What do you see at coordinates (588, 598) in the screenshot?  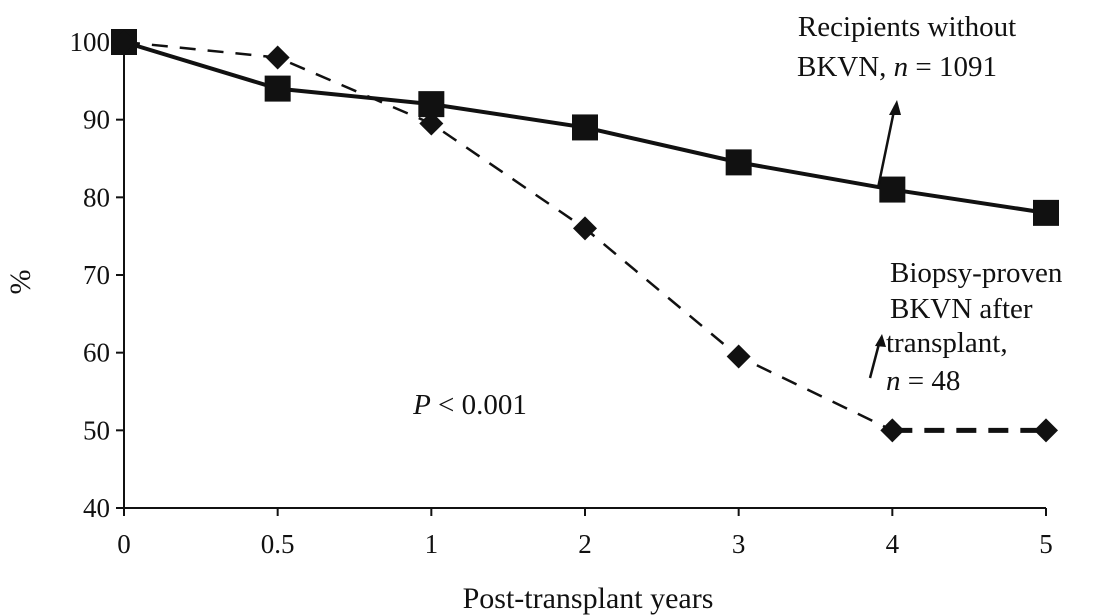 I see `x-axis-title: Post-transplant years` at bounding box center [588, 598].